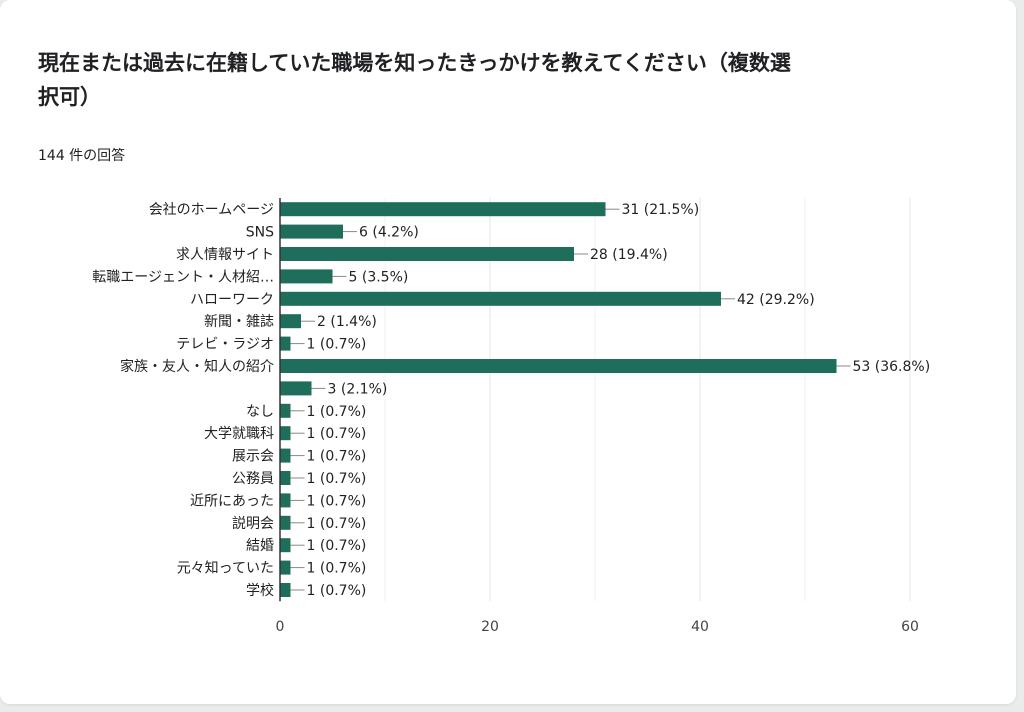  I want to click on value-label: 31 (21.5%), so click(661, 210).